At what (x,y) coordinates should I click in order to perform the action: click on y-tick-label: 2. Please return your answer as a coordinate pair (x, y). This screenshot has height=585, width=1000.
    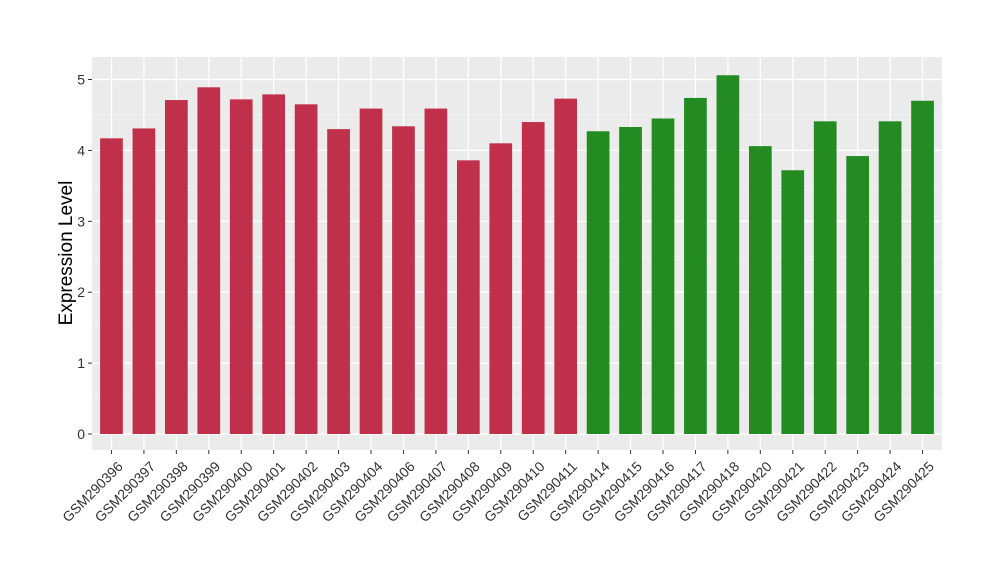
    Looking at the image, I should click on (81, 292).